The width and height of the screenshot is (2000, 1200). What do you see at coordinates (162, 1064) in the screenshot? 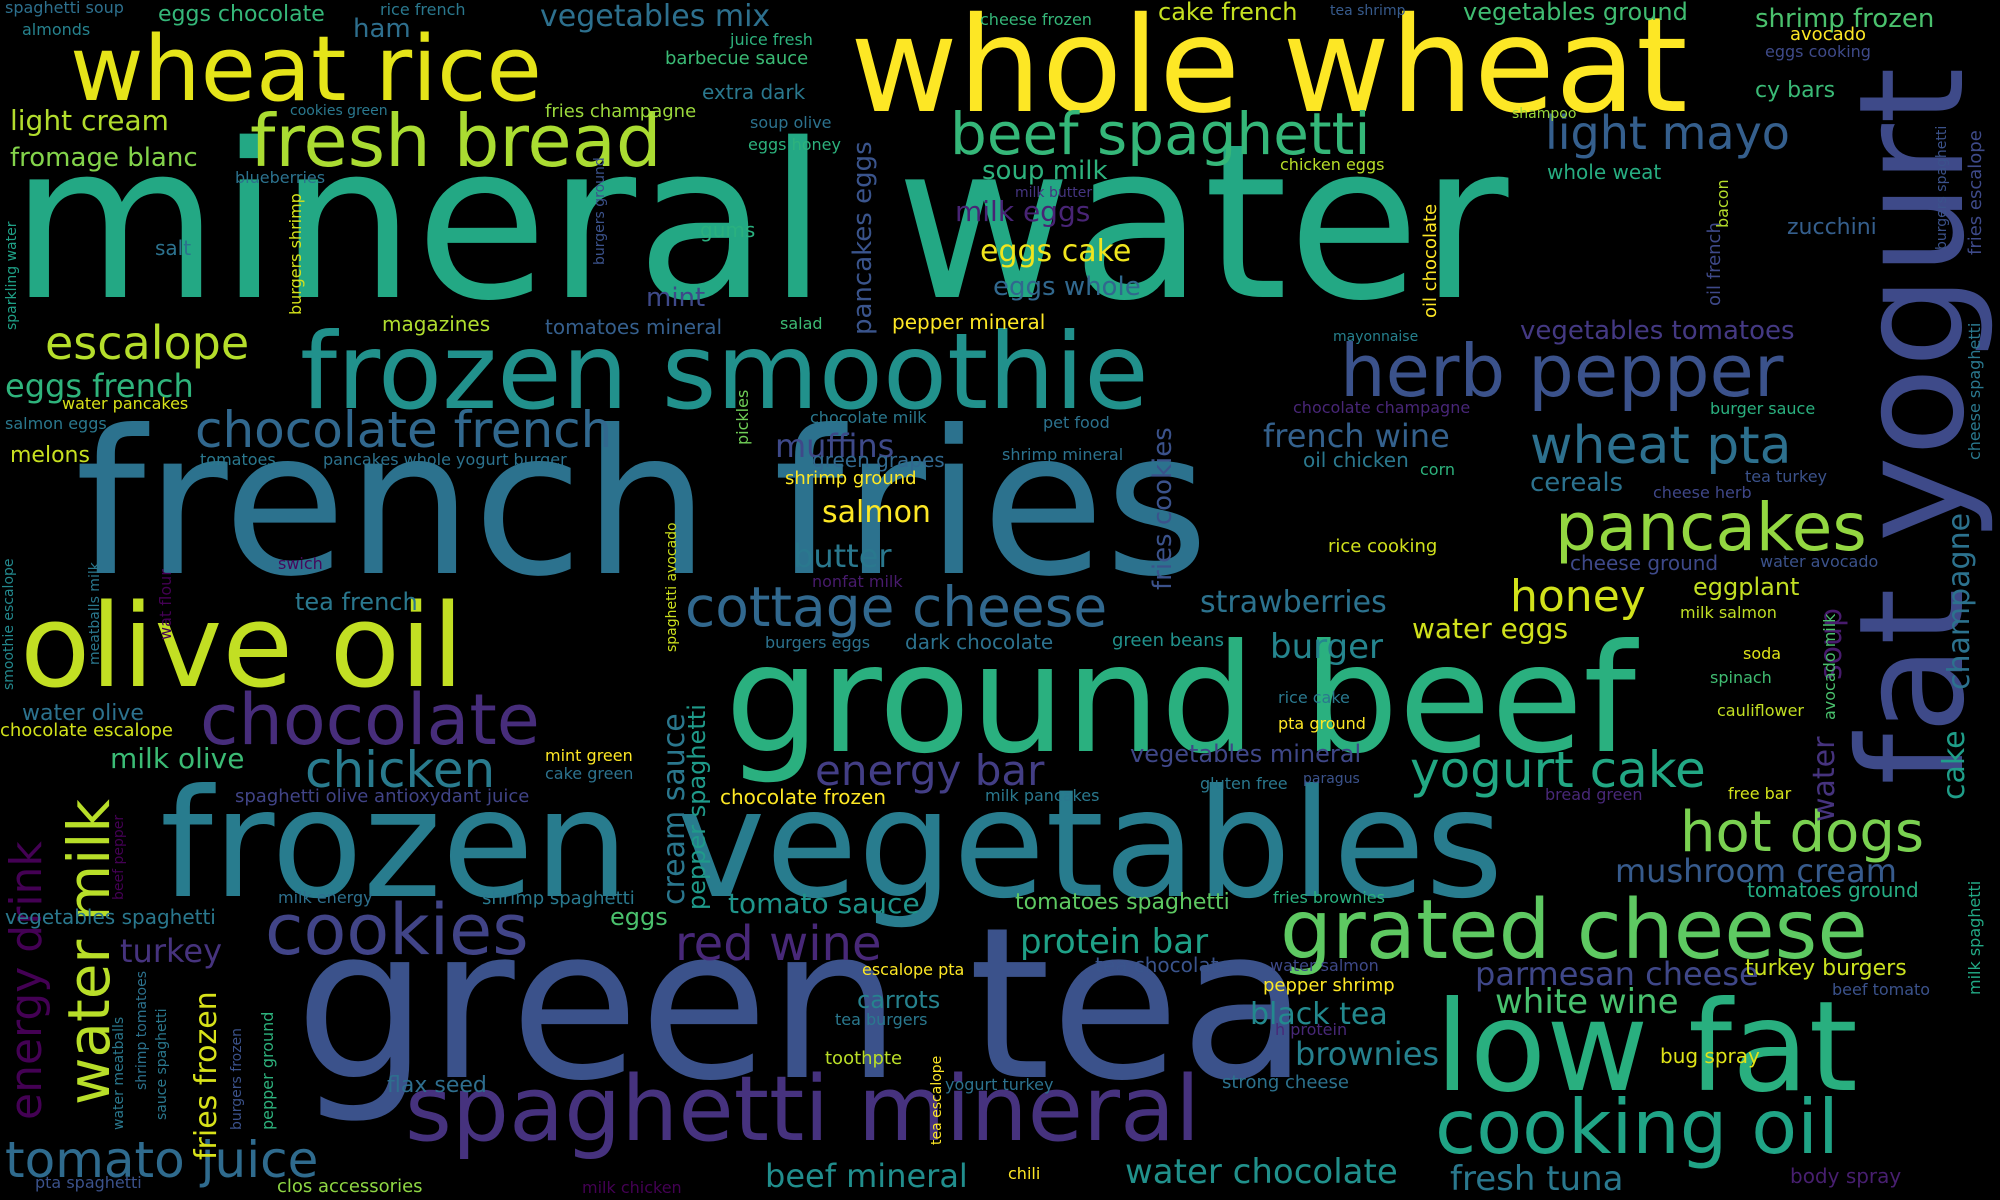
I see `word-sauce-spaghetti: sauce spaghetti` at bounding box center [162, 1064].